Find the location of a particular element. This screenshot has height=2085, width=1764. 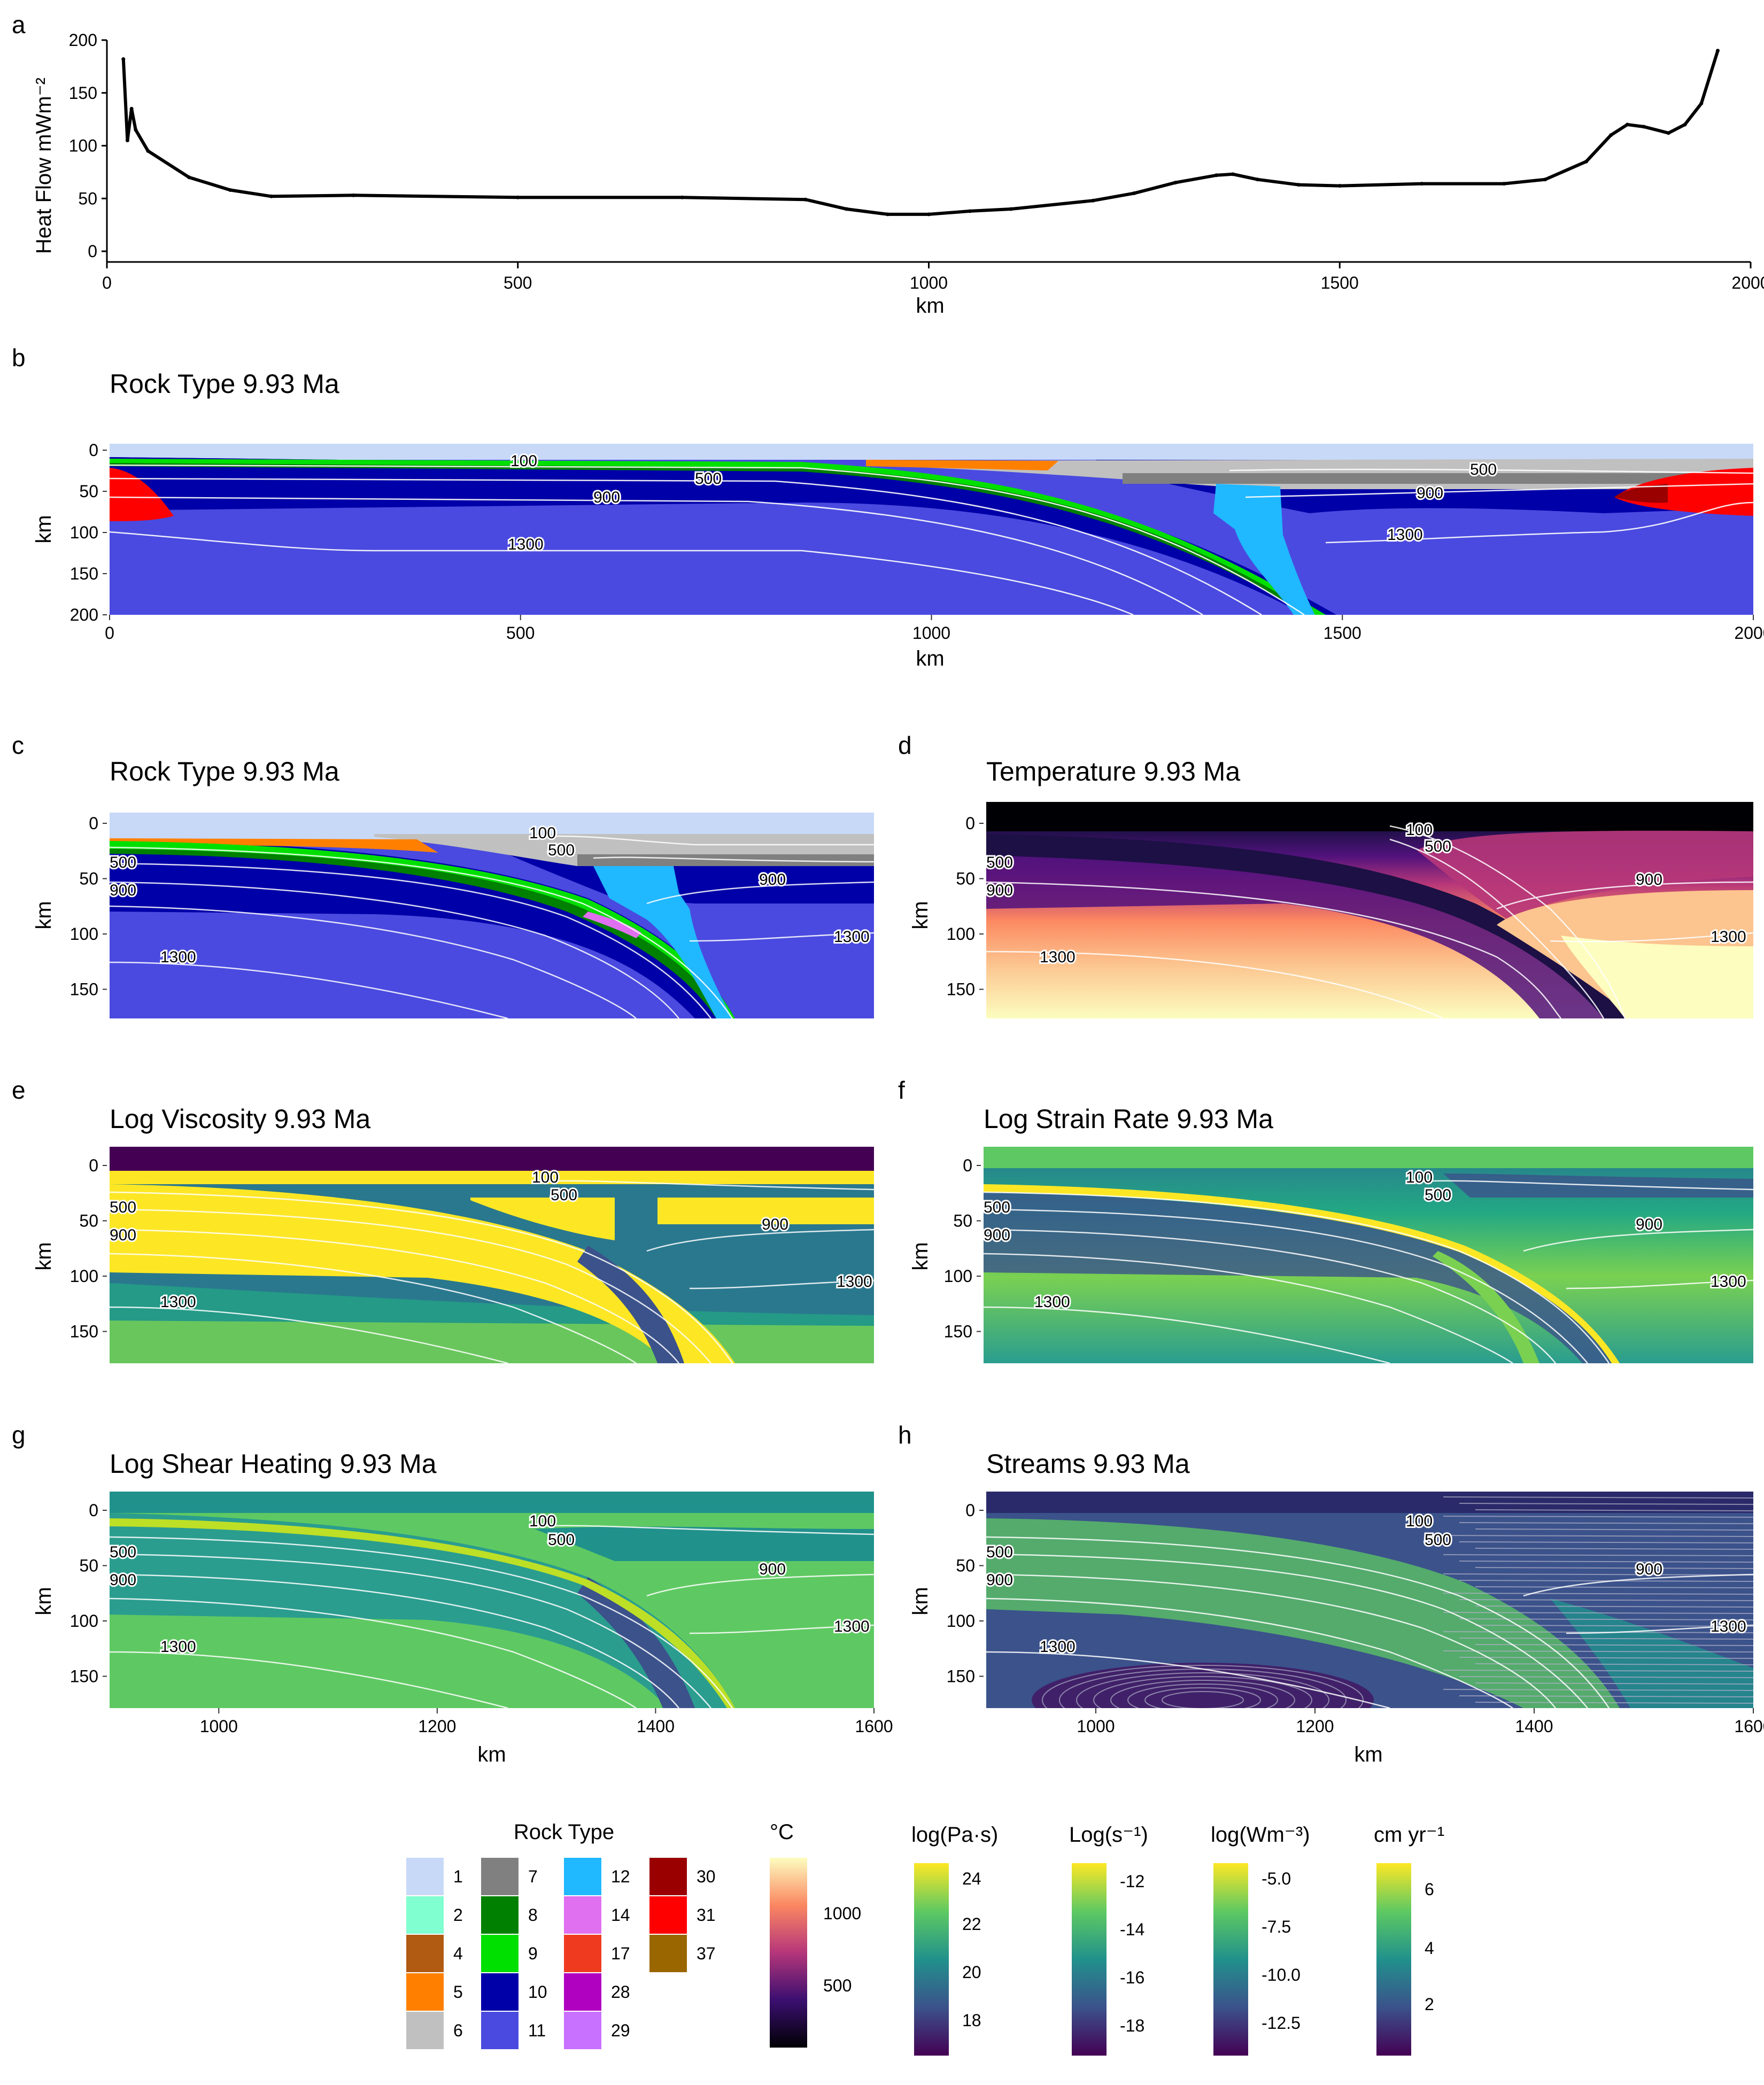

legend-item-rock-4: 4 is located at coordinates (434, 1953).